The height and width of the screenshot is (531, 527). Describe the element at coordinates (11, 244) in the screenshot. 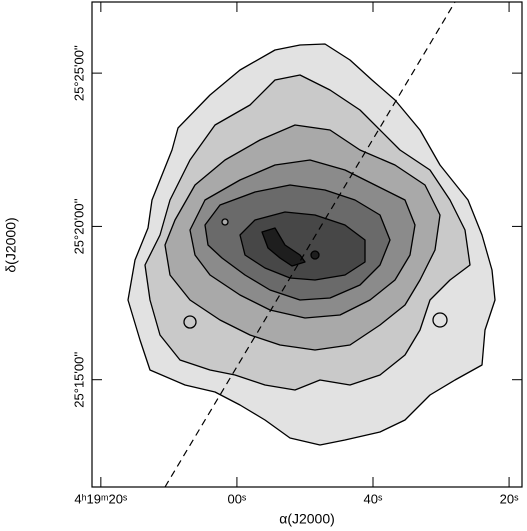

I see `y-axis-title: δ(J2000)` at that location.